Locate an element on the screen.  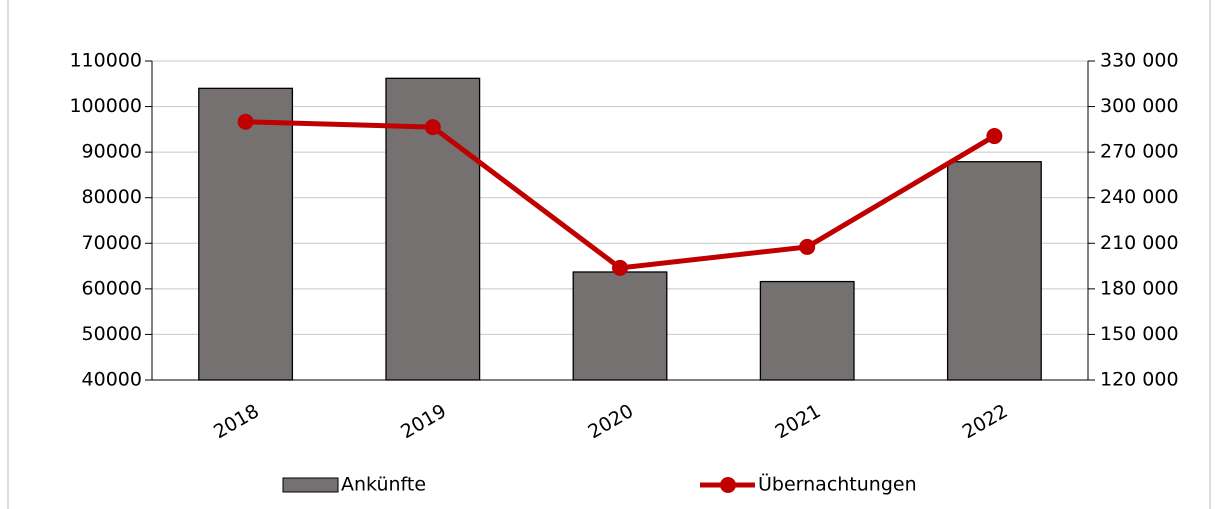
y-tick-label: 80000 is located at coordinates (112, 197).